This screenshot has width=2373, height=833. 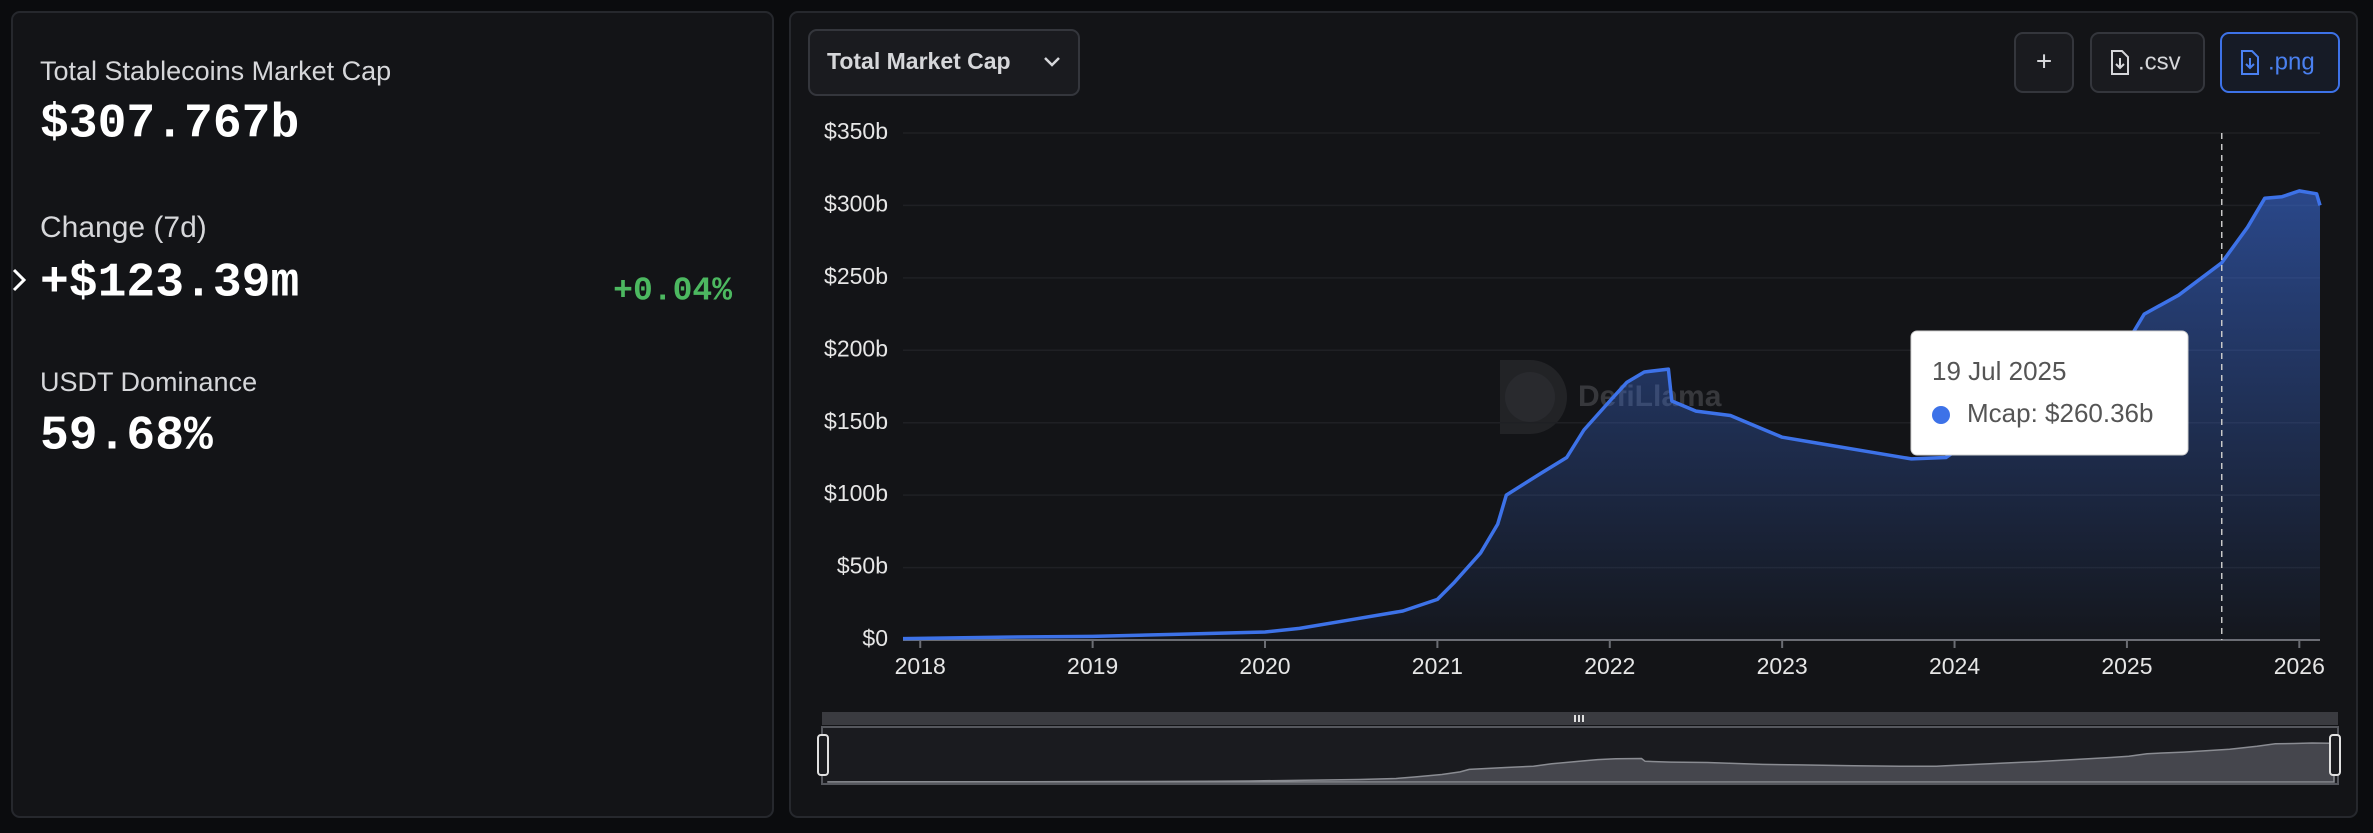 I want to click on stat-label: Total Stablecoins Market Cap, so click(x=215, y=71).